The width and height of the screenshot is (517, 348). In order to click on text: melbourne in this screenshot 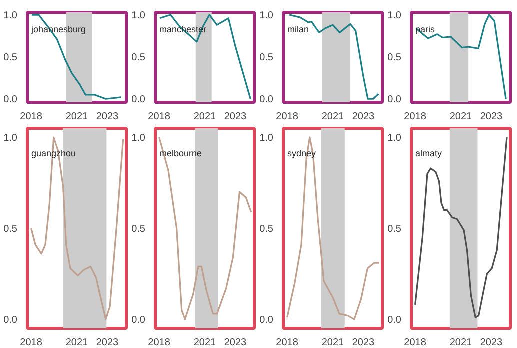, I will do `click(181, 153)`.